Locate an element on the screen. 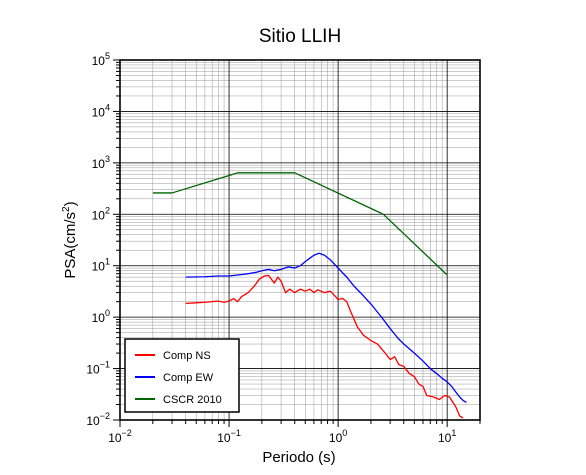  x-axis-title: Periodo (s) is located at coordinates (298, 457).